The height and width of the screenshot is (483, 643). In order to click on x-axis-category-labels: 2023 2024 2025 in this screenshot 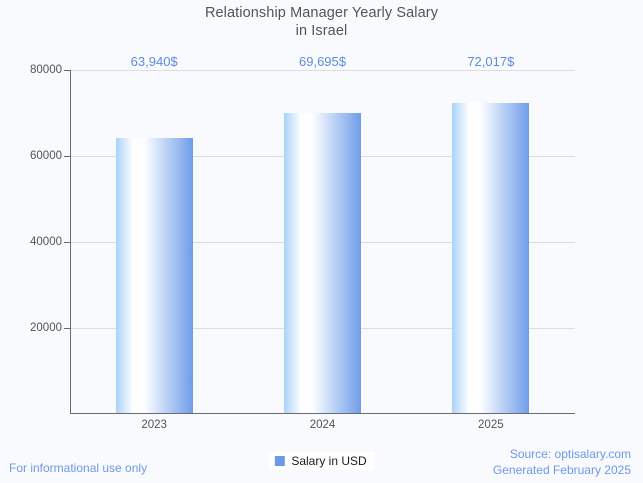, I will do `click(322, 428)`.